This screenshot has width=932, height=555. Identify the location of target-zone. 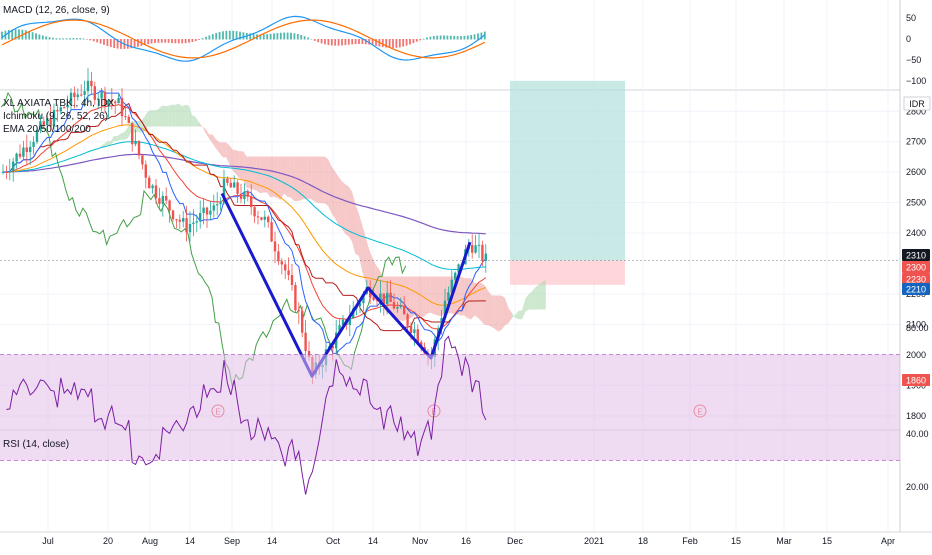
(567, 171).